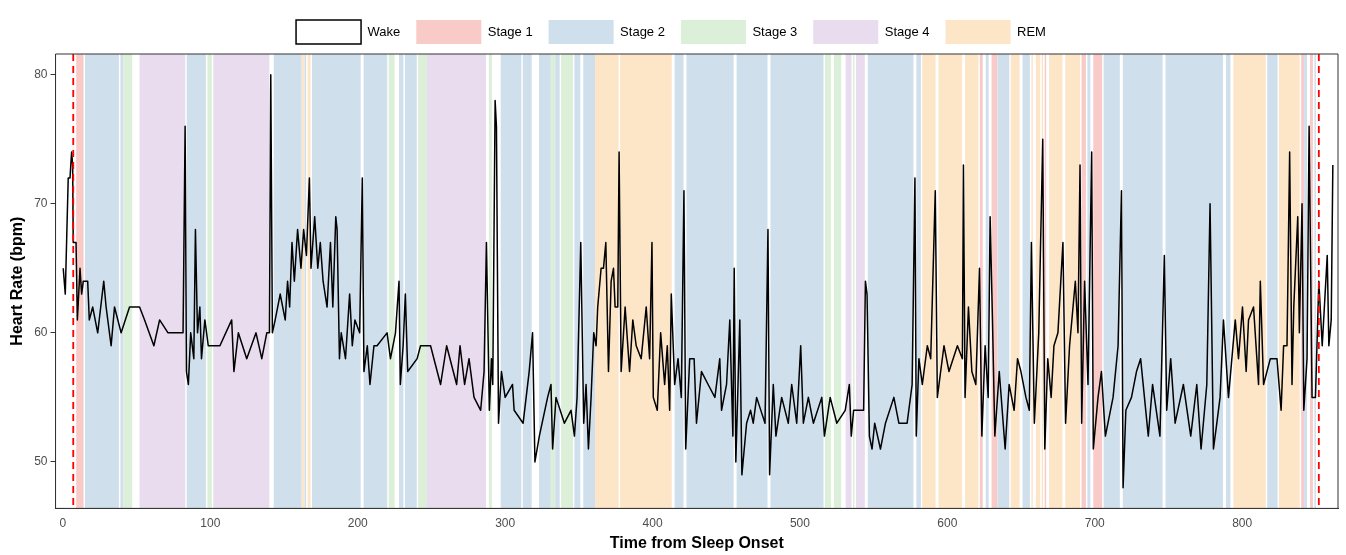 The height and width of the screenshot is (555, 1346). I want to click on y-tick-label: 80, so click(41, 73).